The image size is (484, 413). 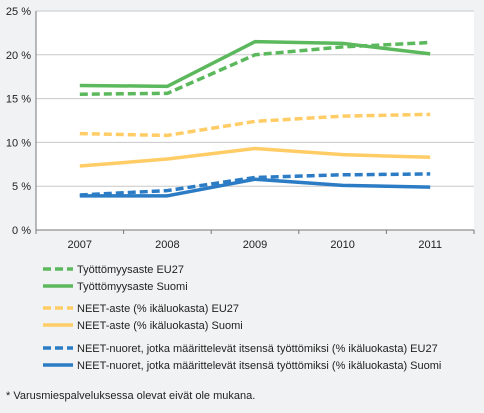 What do you see at coordinates (18, 12) in the screenshot?
I see `y-tick-label: 25 %` at bounding box center [18, 12].